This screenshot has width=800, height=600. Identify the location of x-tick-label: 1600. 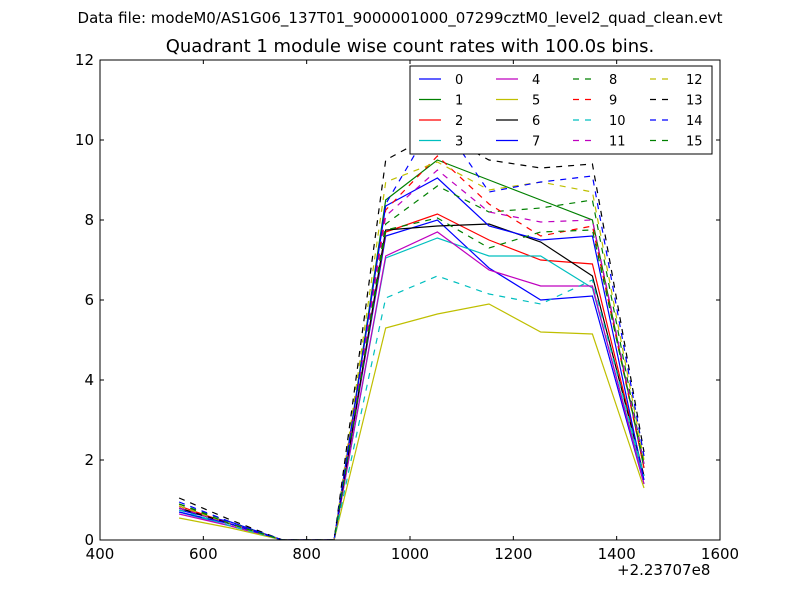
(720, 554).